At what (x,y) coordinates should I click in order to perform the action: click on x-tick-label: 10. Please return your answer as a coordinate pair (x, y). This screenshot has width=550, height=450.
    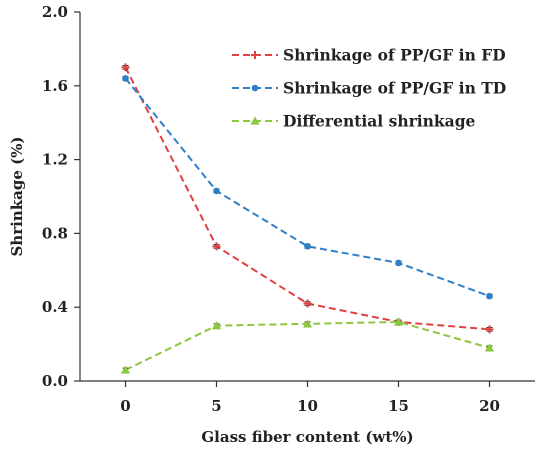
    Looking at the image, I should click on (307, 406).